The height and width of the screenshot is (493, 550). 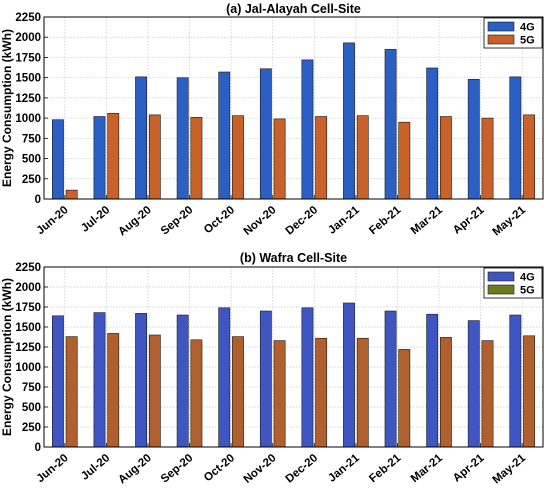 What do you see at coordinates (344, 468) in the screenshot?
I see `x-tick-label: Jan-21` at bounding box center [344, 468].